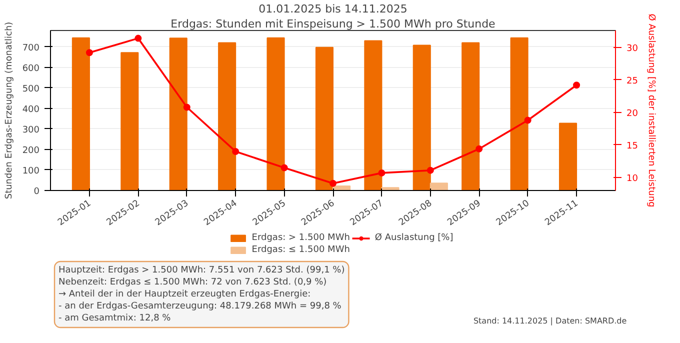  Describe the element at coordinates (632, 113) in the screenshot. I see `y2-tick-label: 20` at that location.